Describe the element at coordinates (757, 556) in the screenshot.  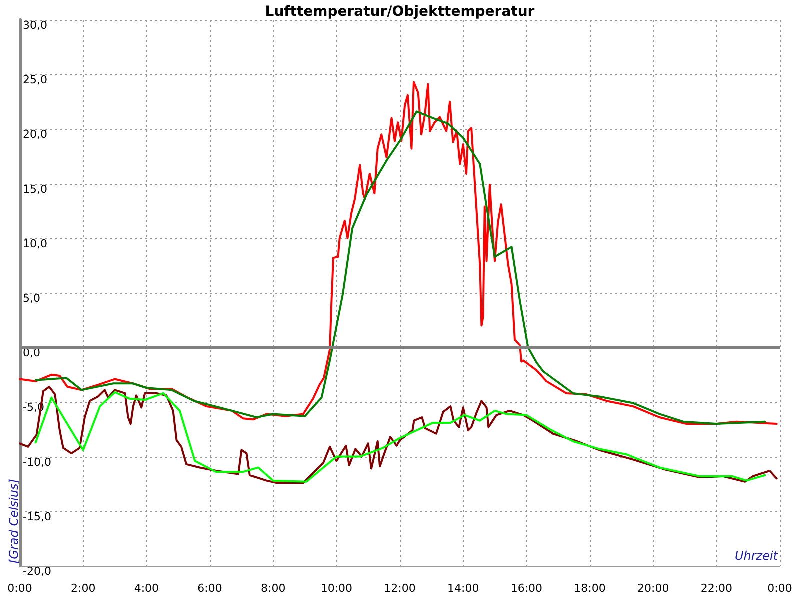
I see `x-axis-title: Uhrzeit` at that location.